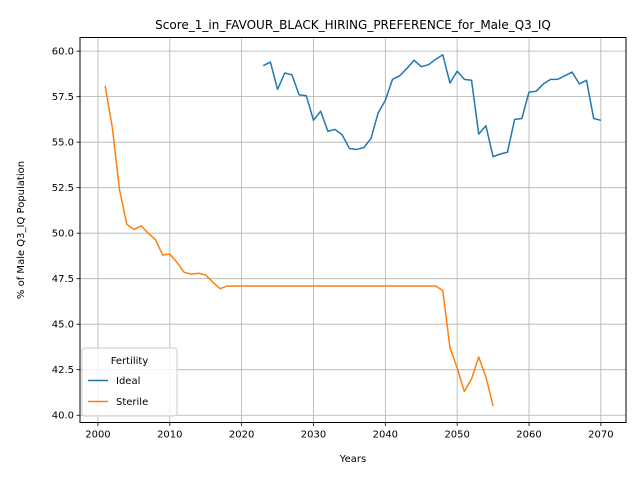 Image resolution: width=640 pixels, height=480 pixels. What do you see at coordinates (97, 435) in the screenshot?
I see `x-tick-label: 2000` at bounding box center [97, 435].